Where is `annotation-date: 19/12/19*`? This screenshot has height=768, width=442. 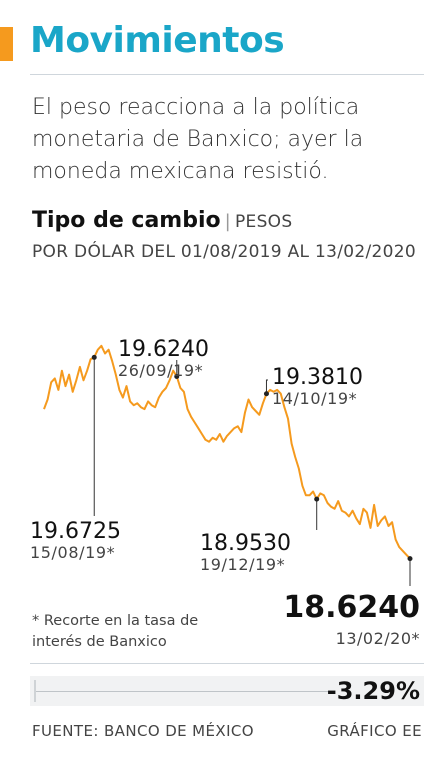
annotation-date: 19/12/19* is located at coordinates (242, 564).